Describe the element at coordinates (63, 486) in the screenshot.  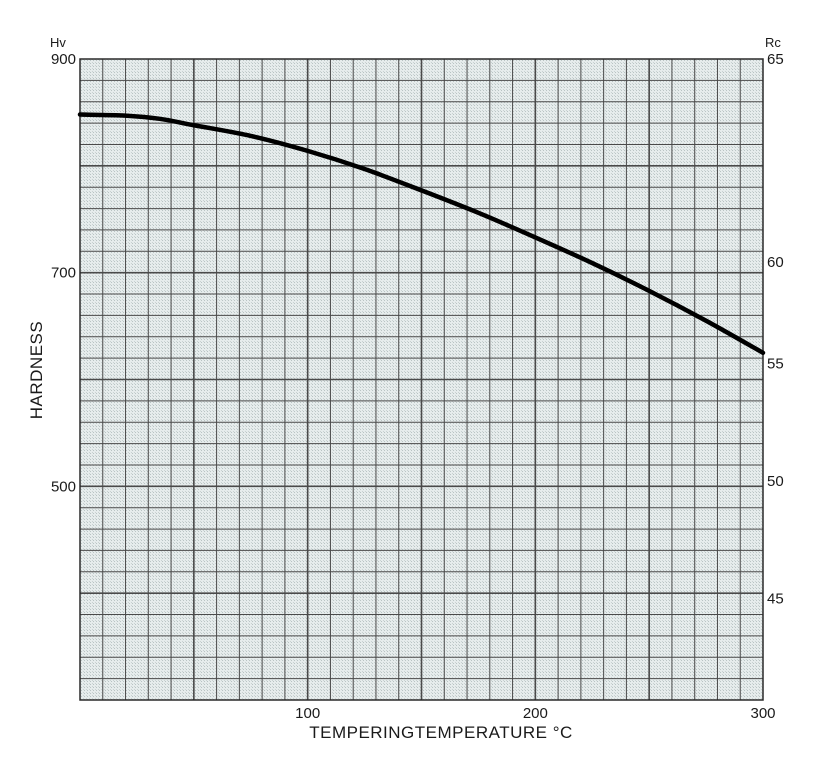
I see `y-tick-label: 500` at that location.